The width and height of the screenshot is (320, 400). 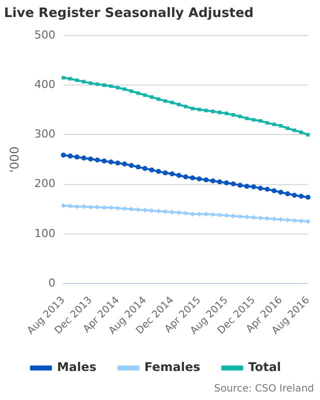 What do you see at coordinates (14, 159) in the screenshot?
I see `y-axis-title: '000` at bounding box center [14, 159].